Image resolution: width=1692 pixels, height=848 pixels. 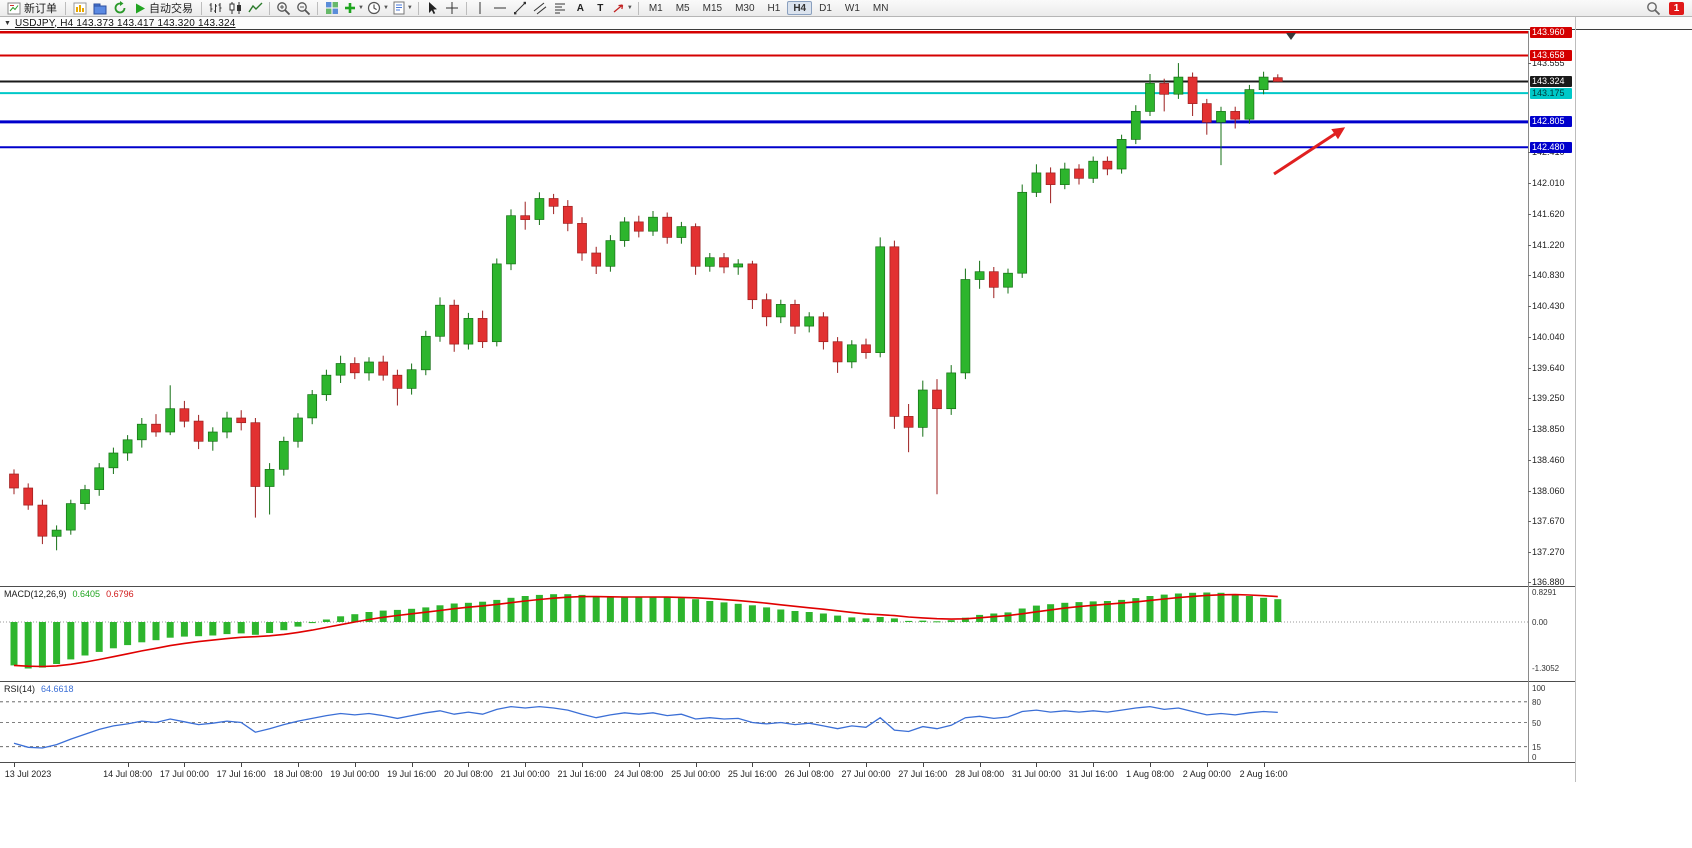 What do you see at coordinates (1093, 774) in the screenshot?
I see `time-label: 31 Jul 16:00` at bounding box center [1093, 774].